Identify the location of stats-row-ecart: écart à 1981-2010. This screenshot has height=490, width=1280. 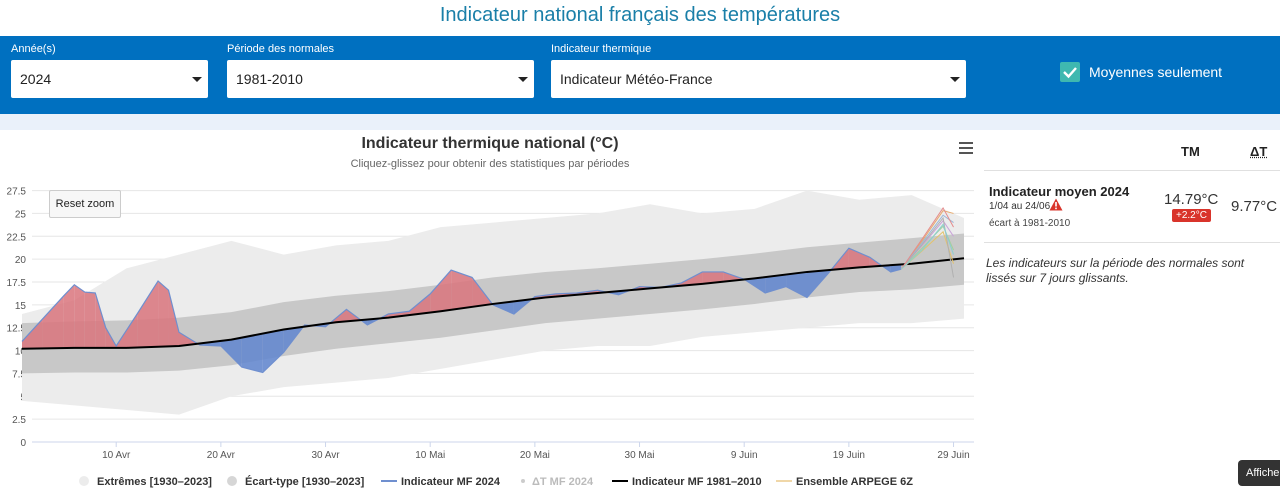
(1030, 223).